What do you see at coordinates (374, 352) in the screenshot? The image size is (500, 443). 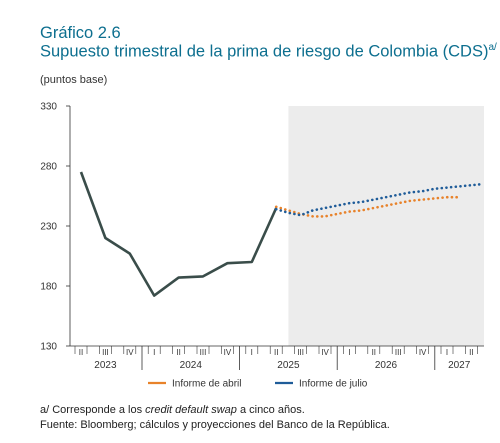 I see `quarter-label-12: II` at bounding box center [374, 352].